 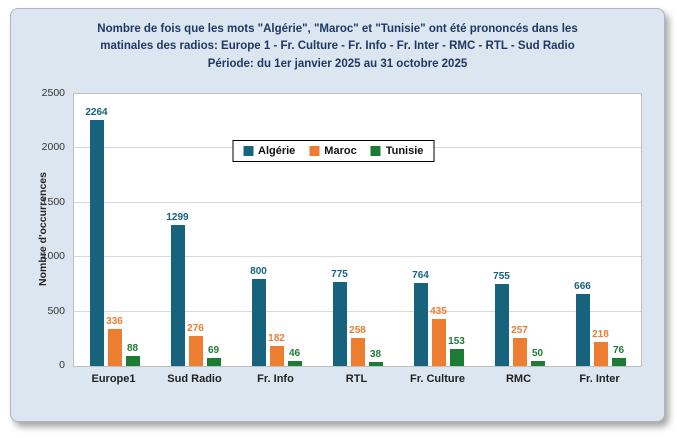 I want to click on y-tick-label: 2000, so click(x=53, y=147).